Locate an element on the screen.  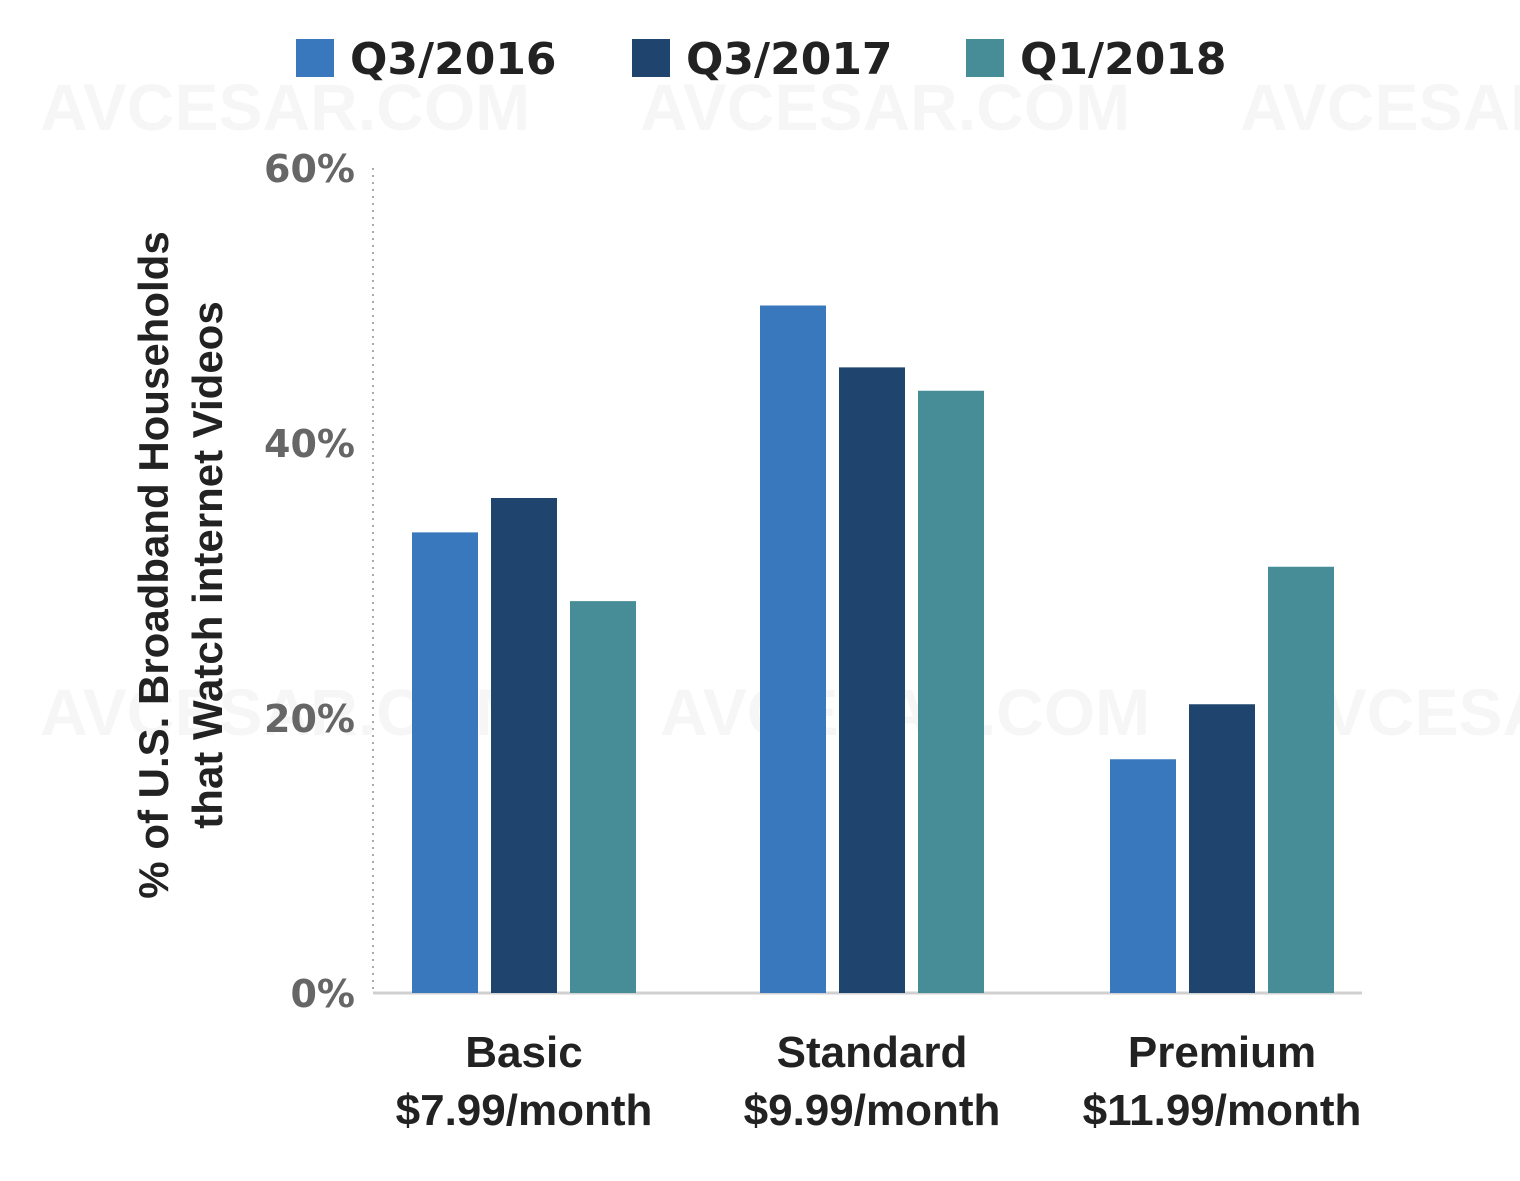
legend-label: Q3/2016 is located at coordinates (453, 59).